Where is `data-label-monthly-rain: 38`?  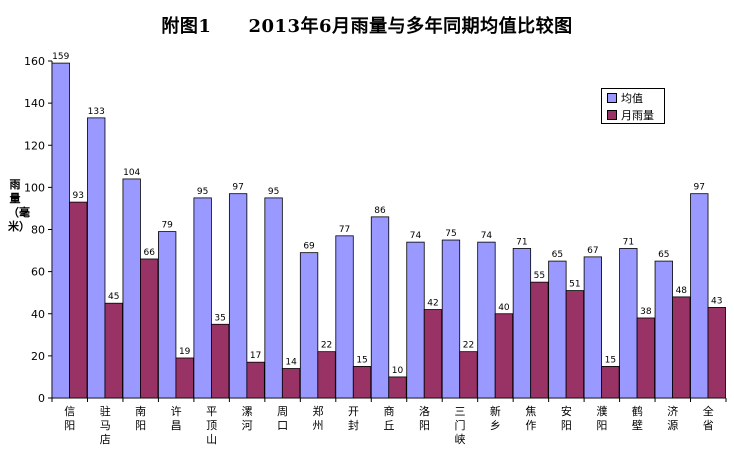
data-label-monthly-rain: 38 is located at coordinates (646, 312).